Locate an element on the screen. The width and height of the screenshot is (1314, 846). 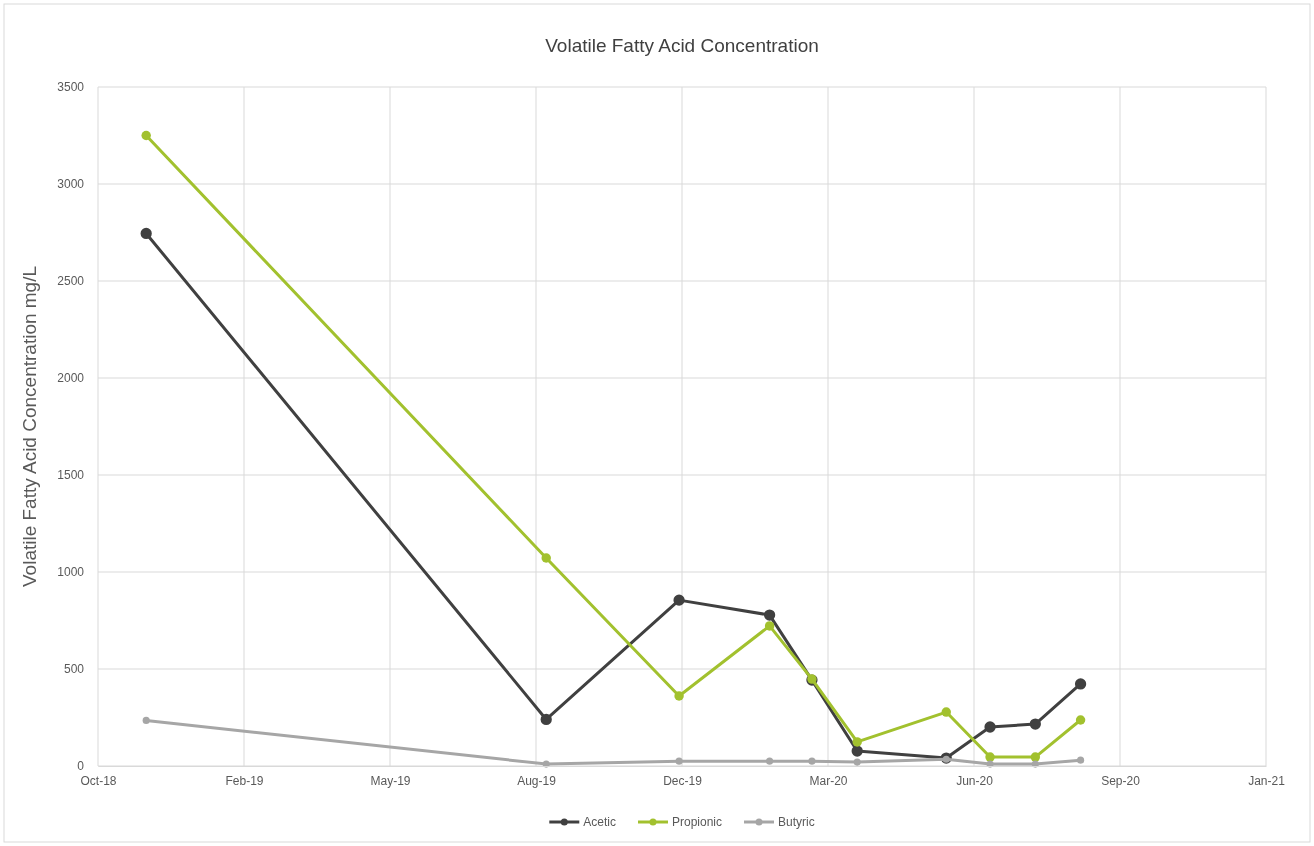
legend-label: Acetic is located at coordinates (599, 822).